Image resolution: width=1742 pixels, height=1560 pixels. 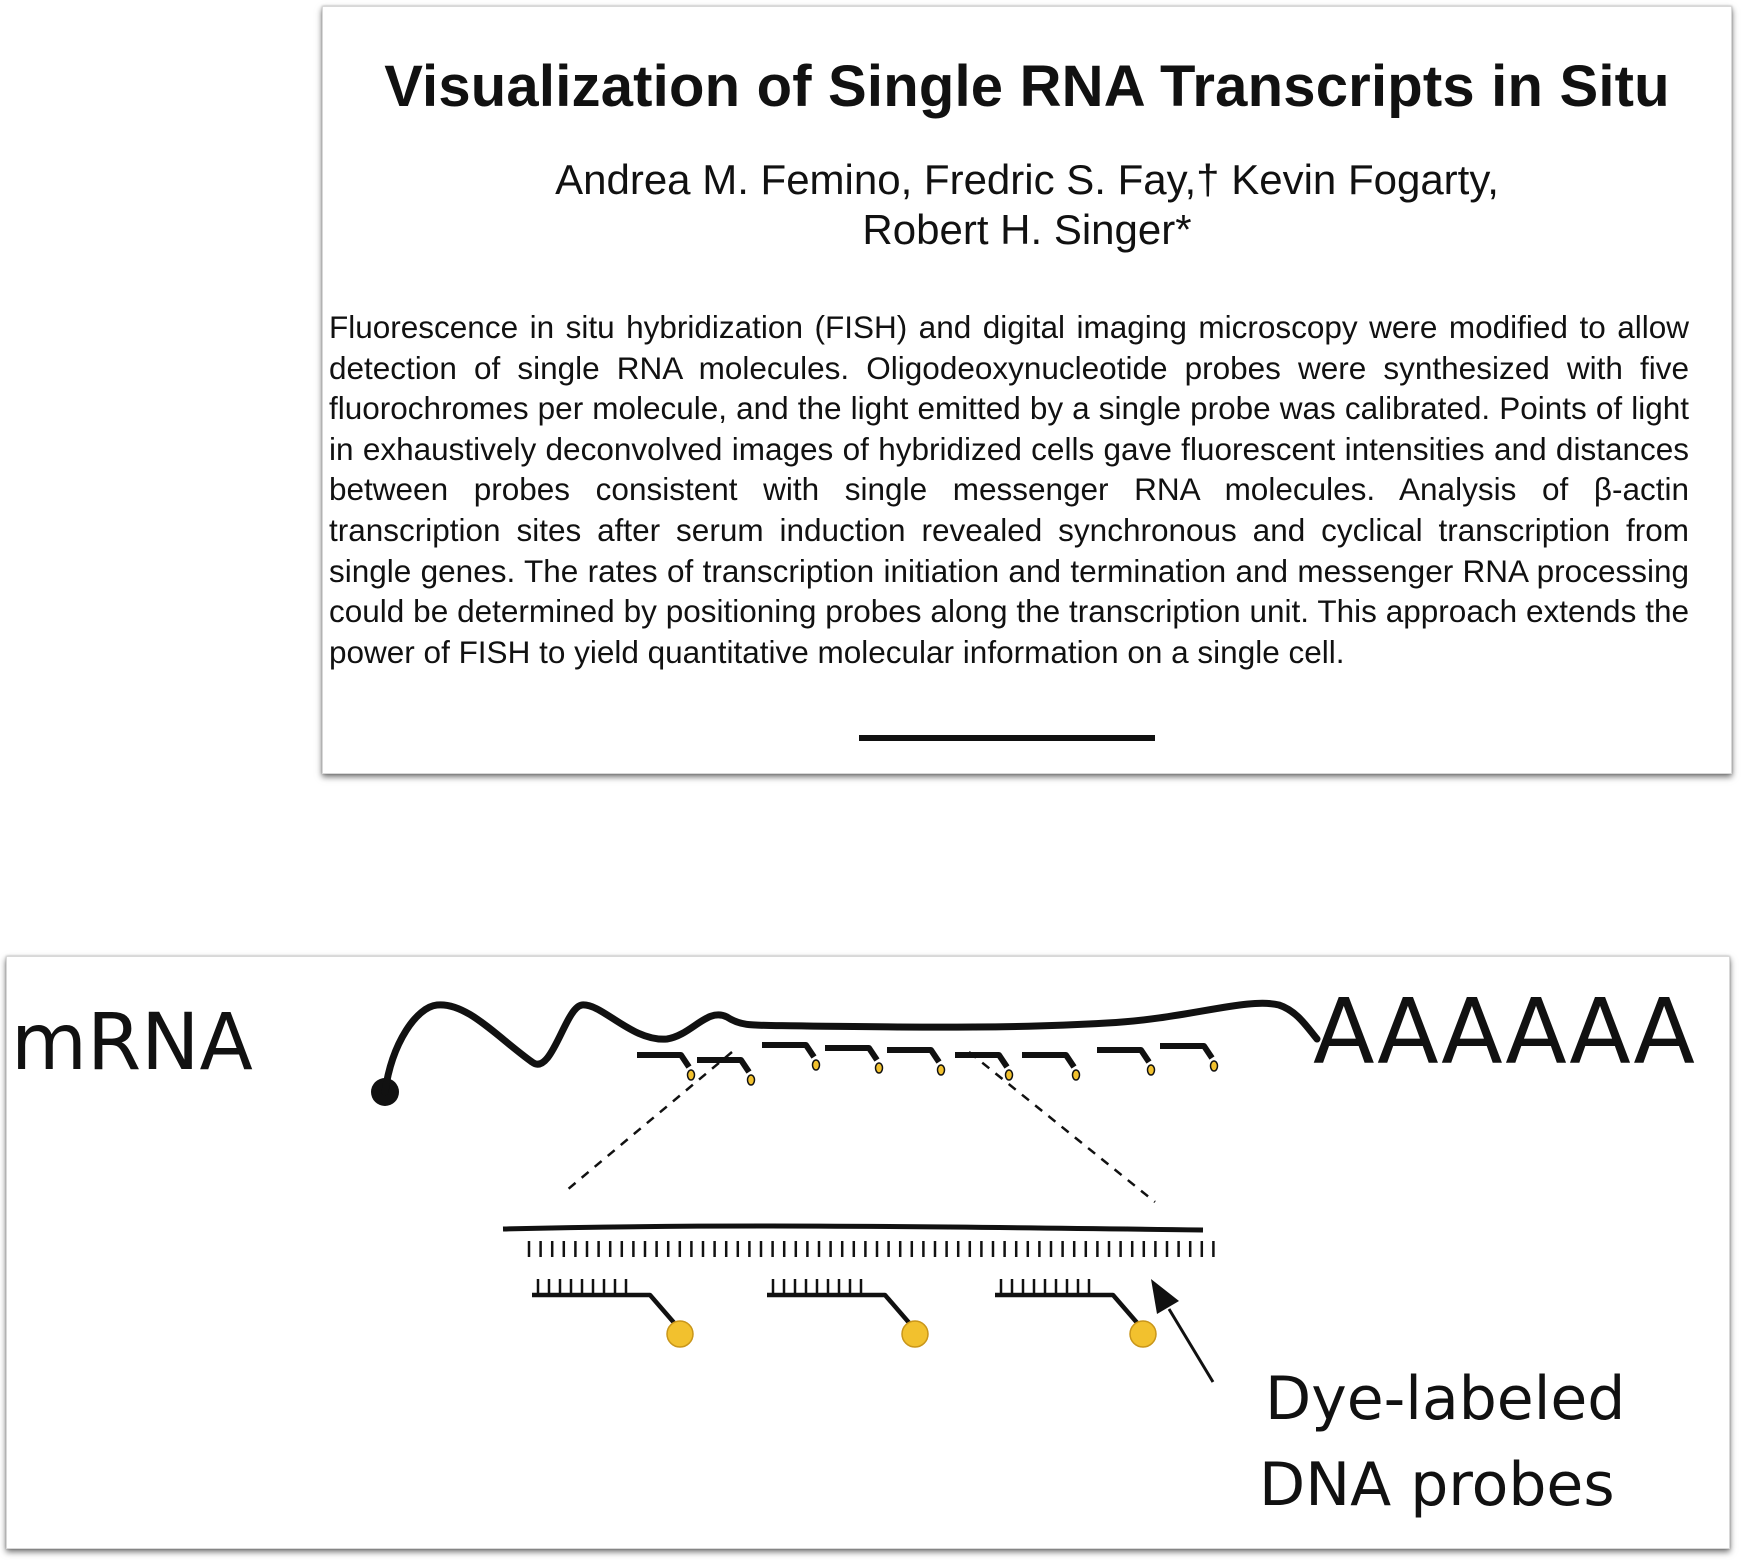 I want to click on zoomed-probe-group, so click(x=844, y=1313).